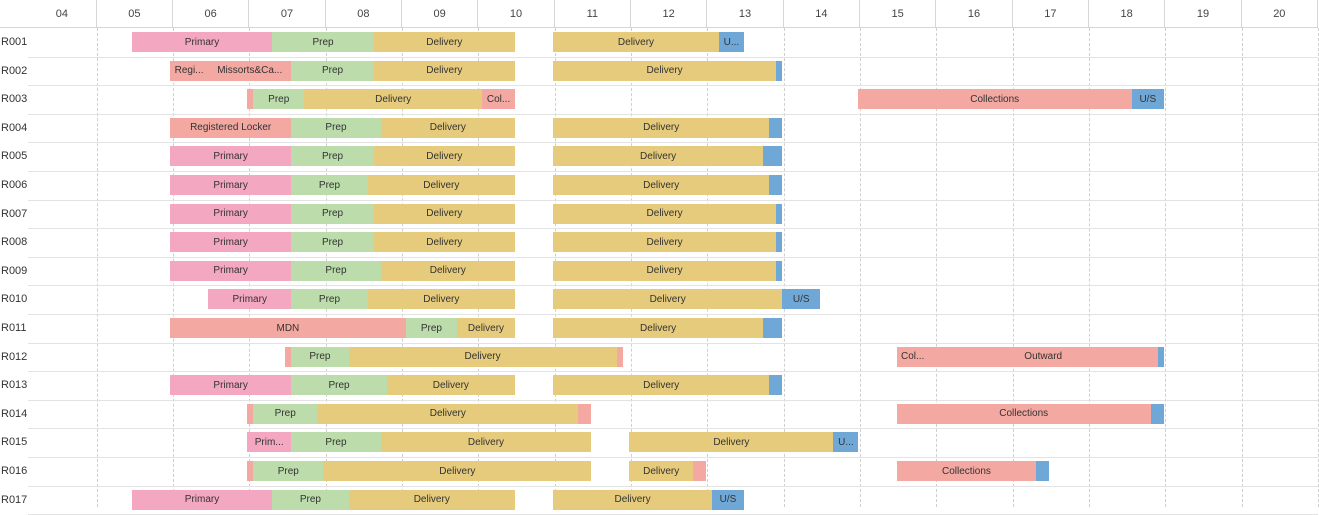  Describe the element at coordinates (669, 14) in the screenshot. I see `hour-header-12: 12` at that location.